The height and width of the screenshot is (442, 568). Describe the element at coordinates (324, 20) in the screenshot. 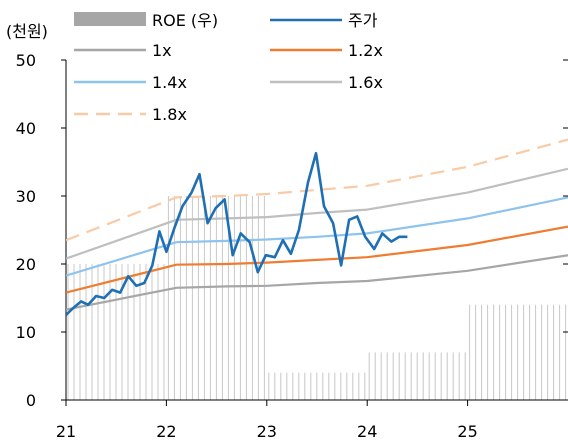

I see `legend-item: 주가` at that location.